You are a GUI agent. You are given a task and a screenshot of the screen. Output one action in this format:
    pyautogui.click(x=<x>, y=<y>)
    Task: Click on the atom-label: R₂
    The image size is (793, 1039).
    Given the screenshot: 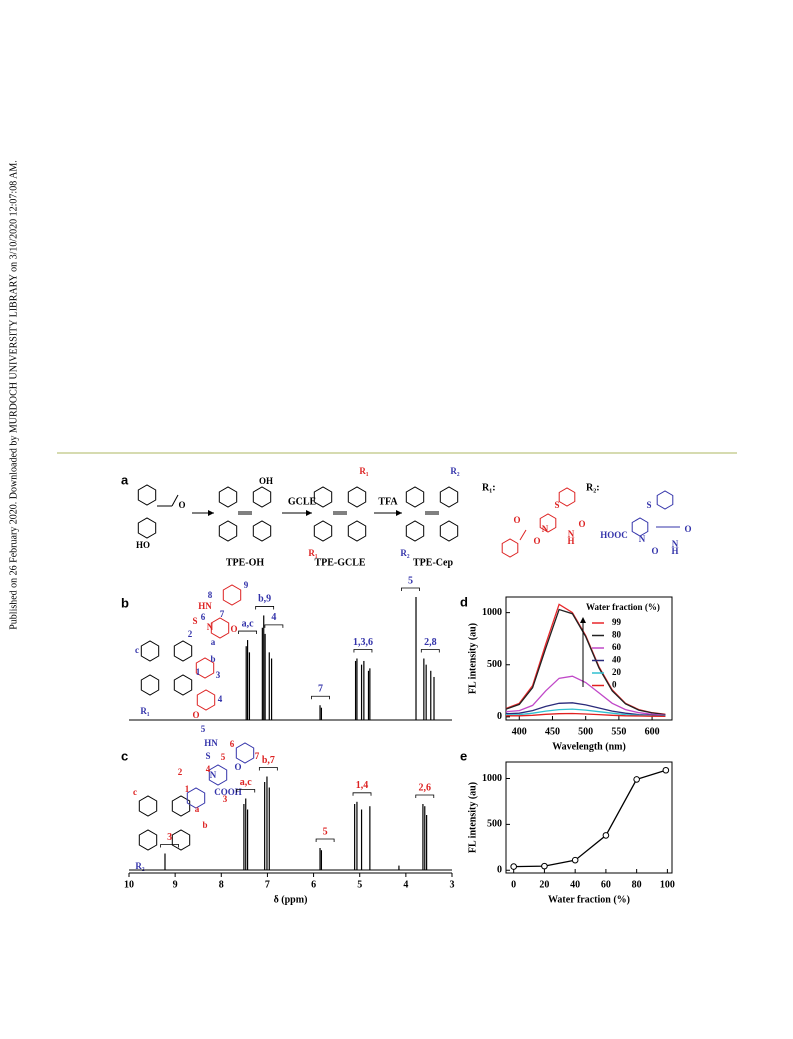 What is the action you would take?
    pyautogui.click(x=454, y=471)
    